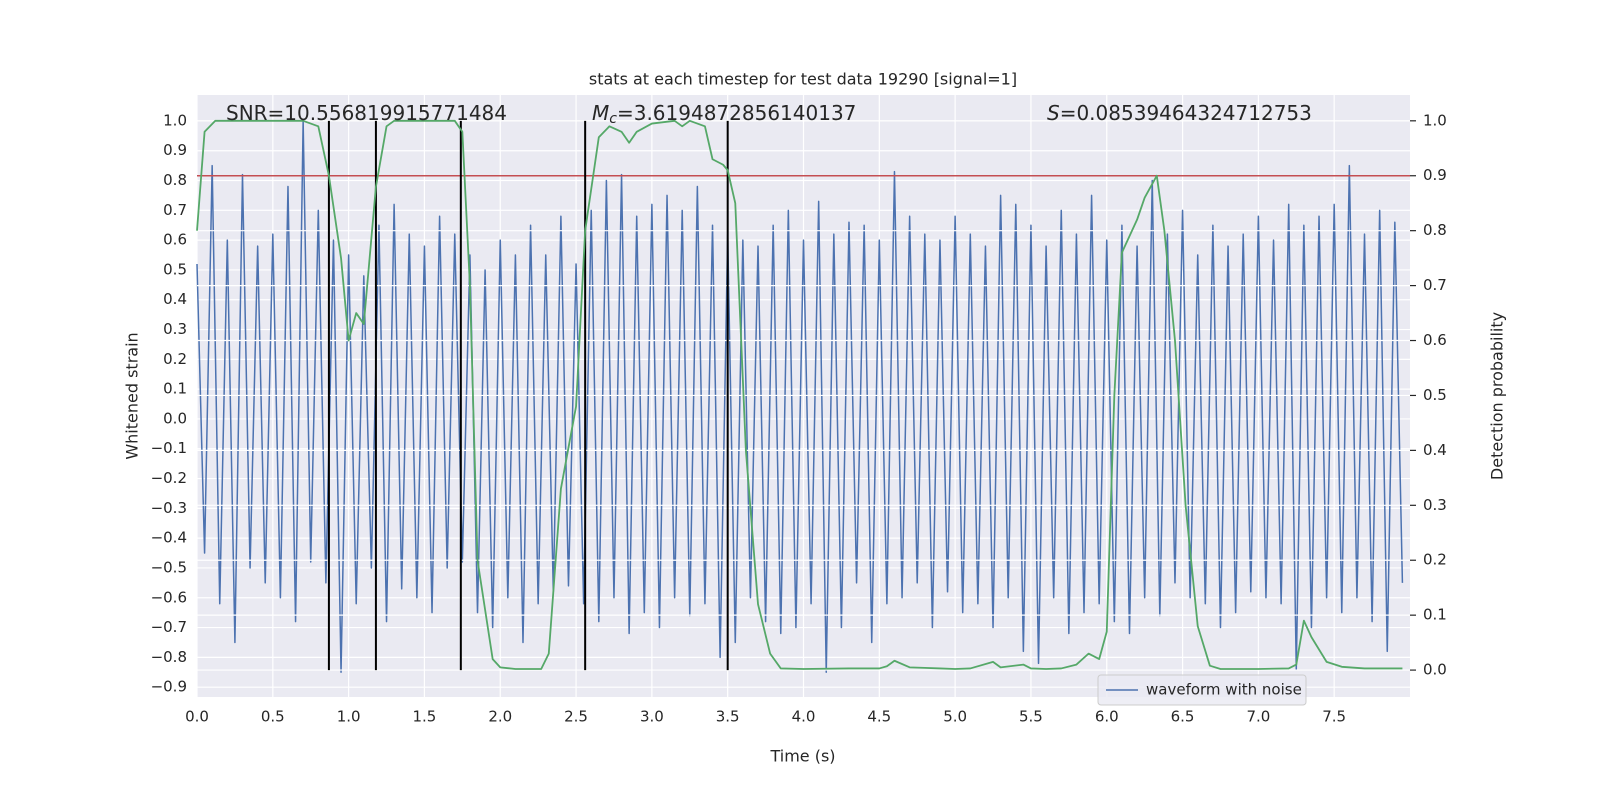  Describe the element at coordinates (1186, 113) in the screenshot. I see `annotation-text: =0.08539464324712753` at that location.